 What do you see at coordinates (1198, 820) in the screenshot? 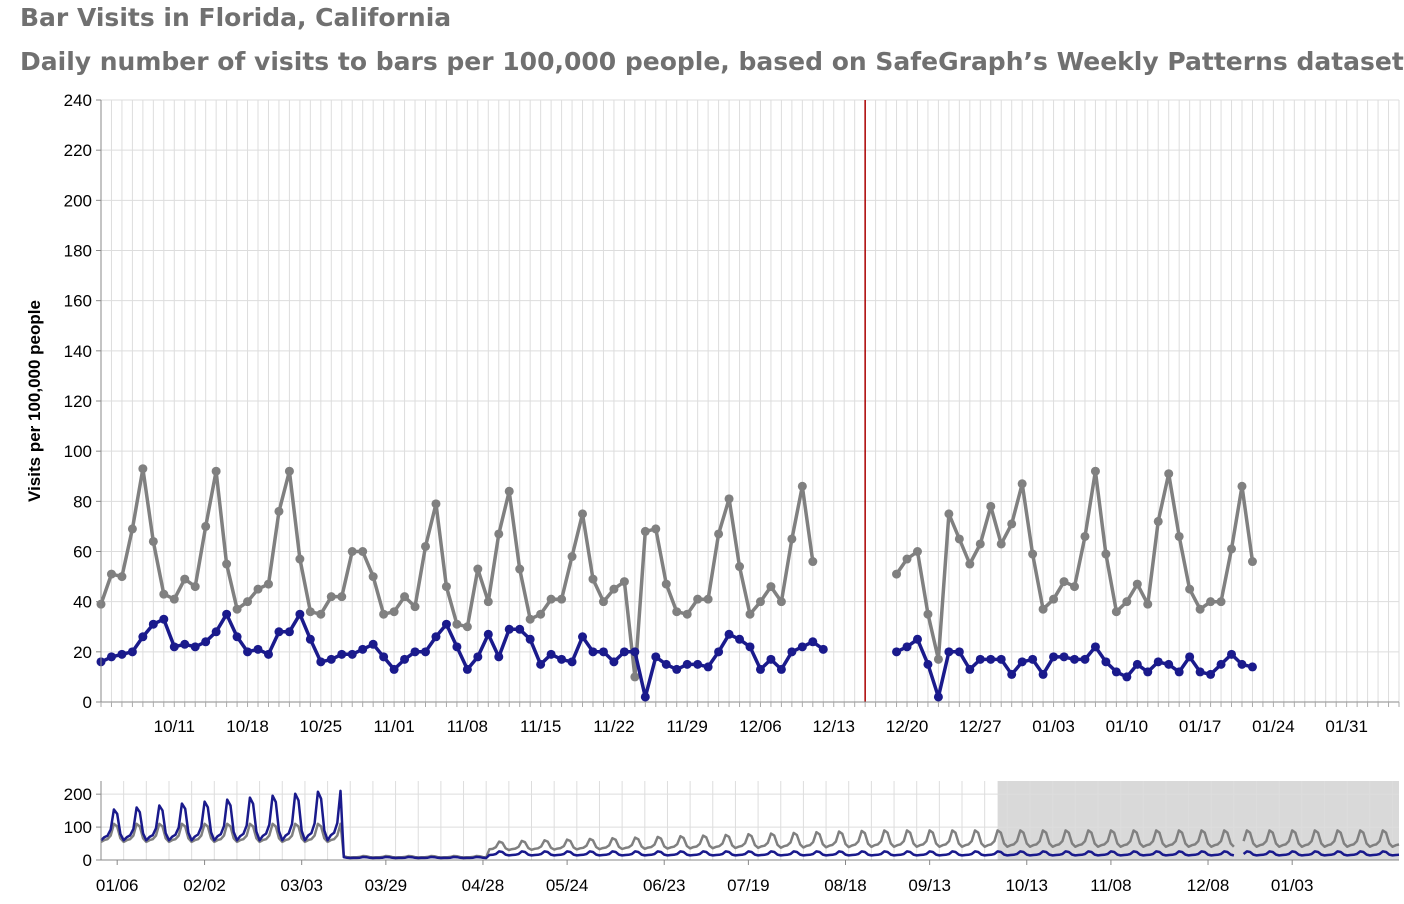
I see `brush-selection` at bounding box center [1198, 820].